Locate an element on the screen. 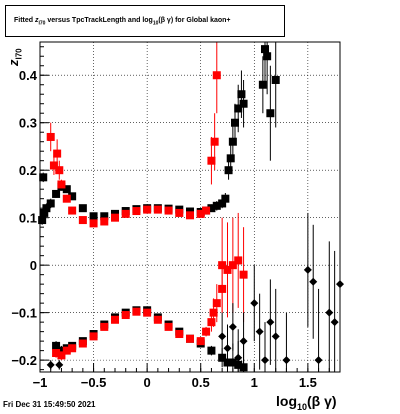 The height and width of the screenshot is (414, 400). x-tick-label: −0.5 is located at coordinates (94, 382).